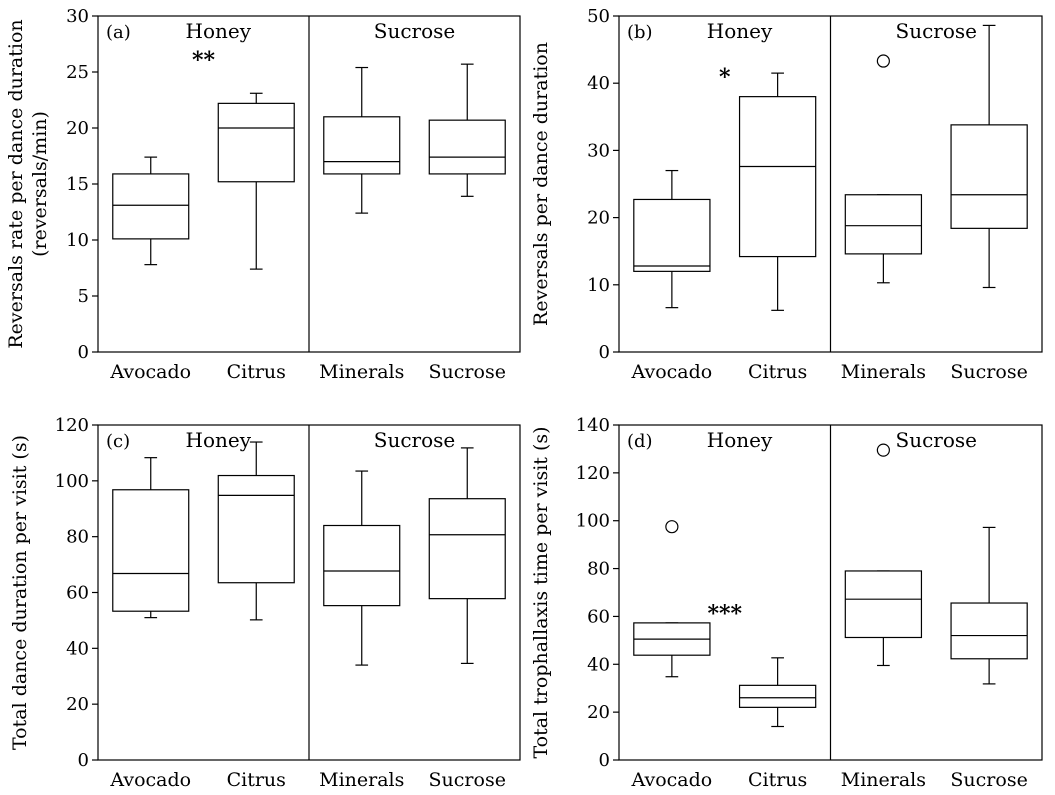 The height and width of the screenshot is (795, 1055). Describe the element at coordinates (640, 441) in the screenshot. I see `panel-label: (d)` at that location.